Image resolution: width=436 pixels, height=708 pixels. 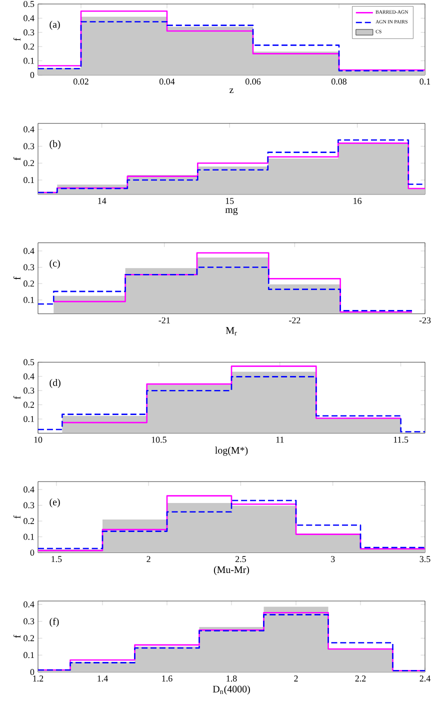 What do you see at coordinates (425, 81) in the screenshot?
I see `x-tick-label: 0.1` at bounding box center [425, 81].